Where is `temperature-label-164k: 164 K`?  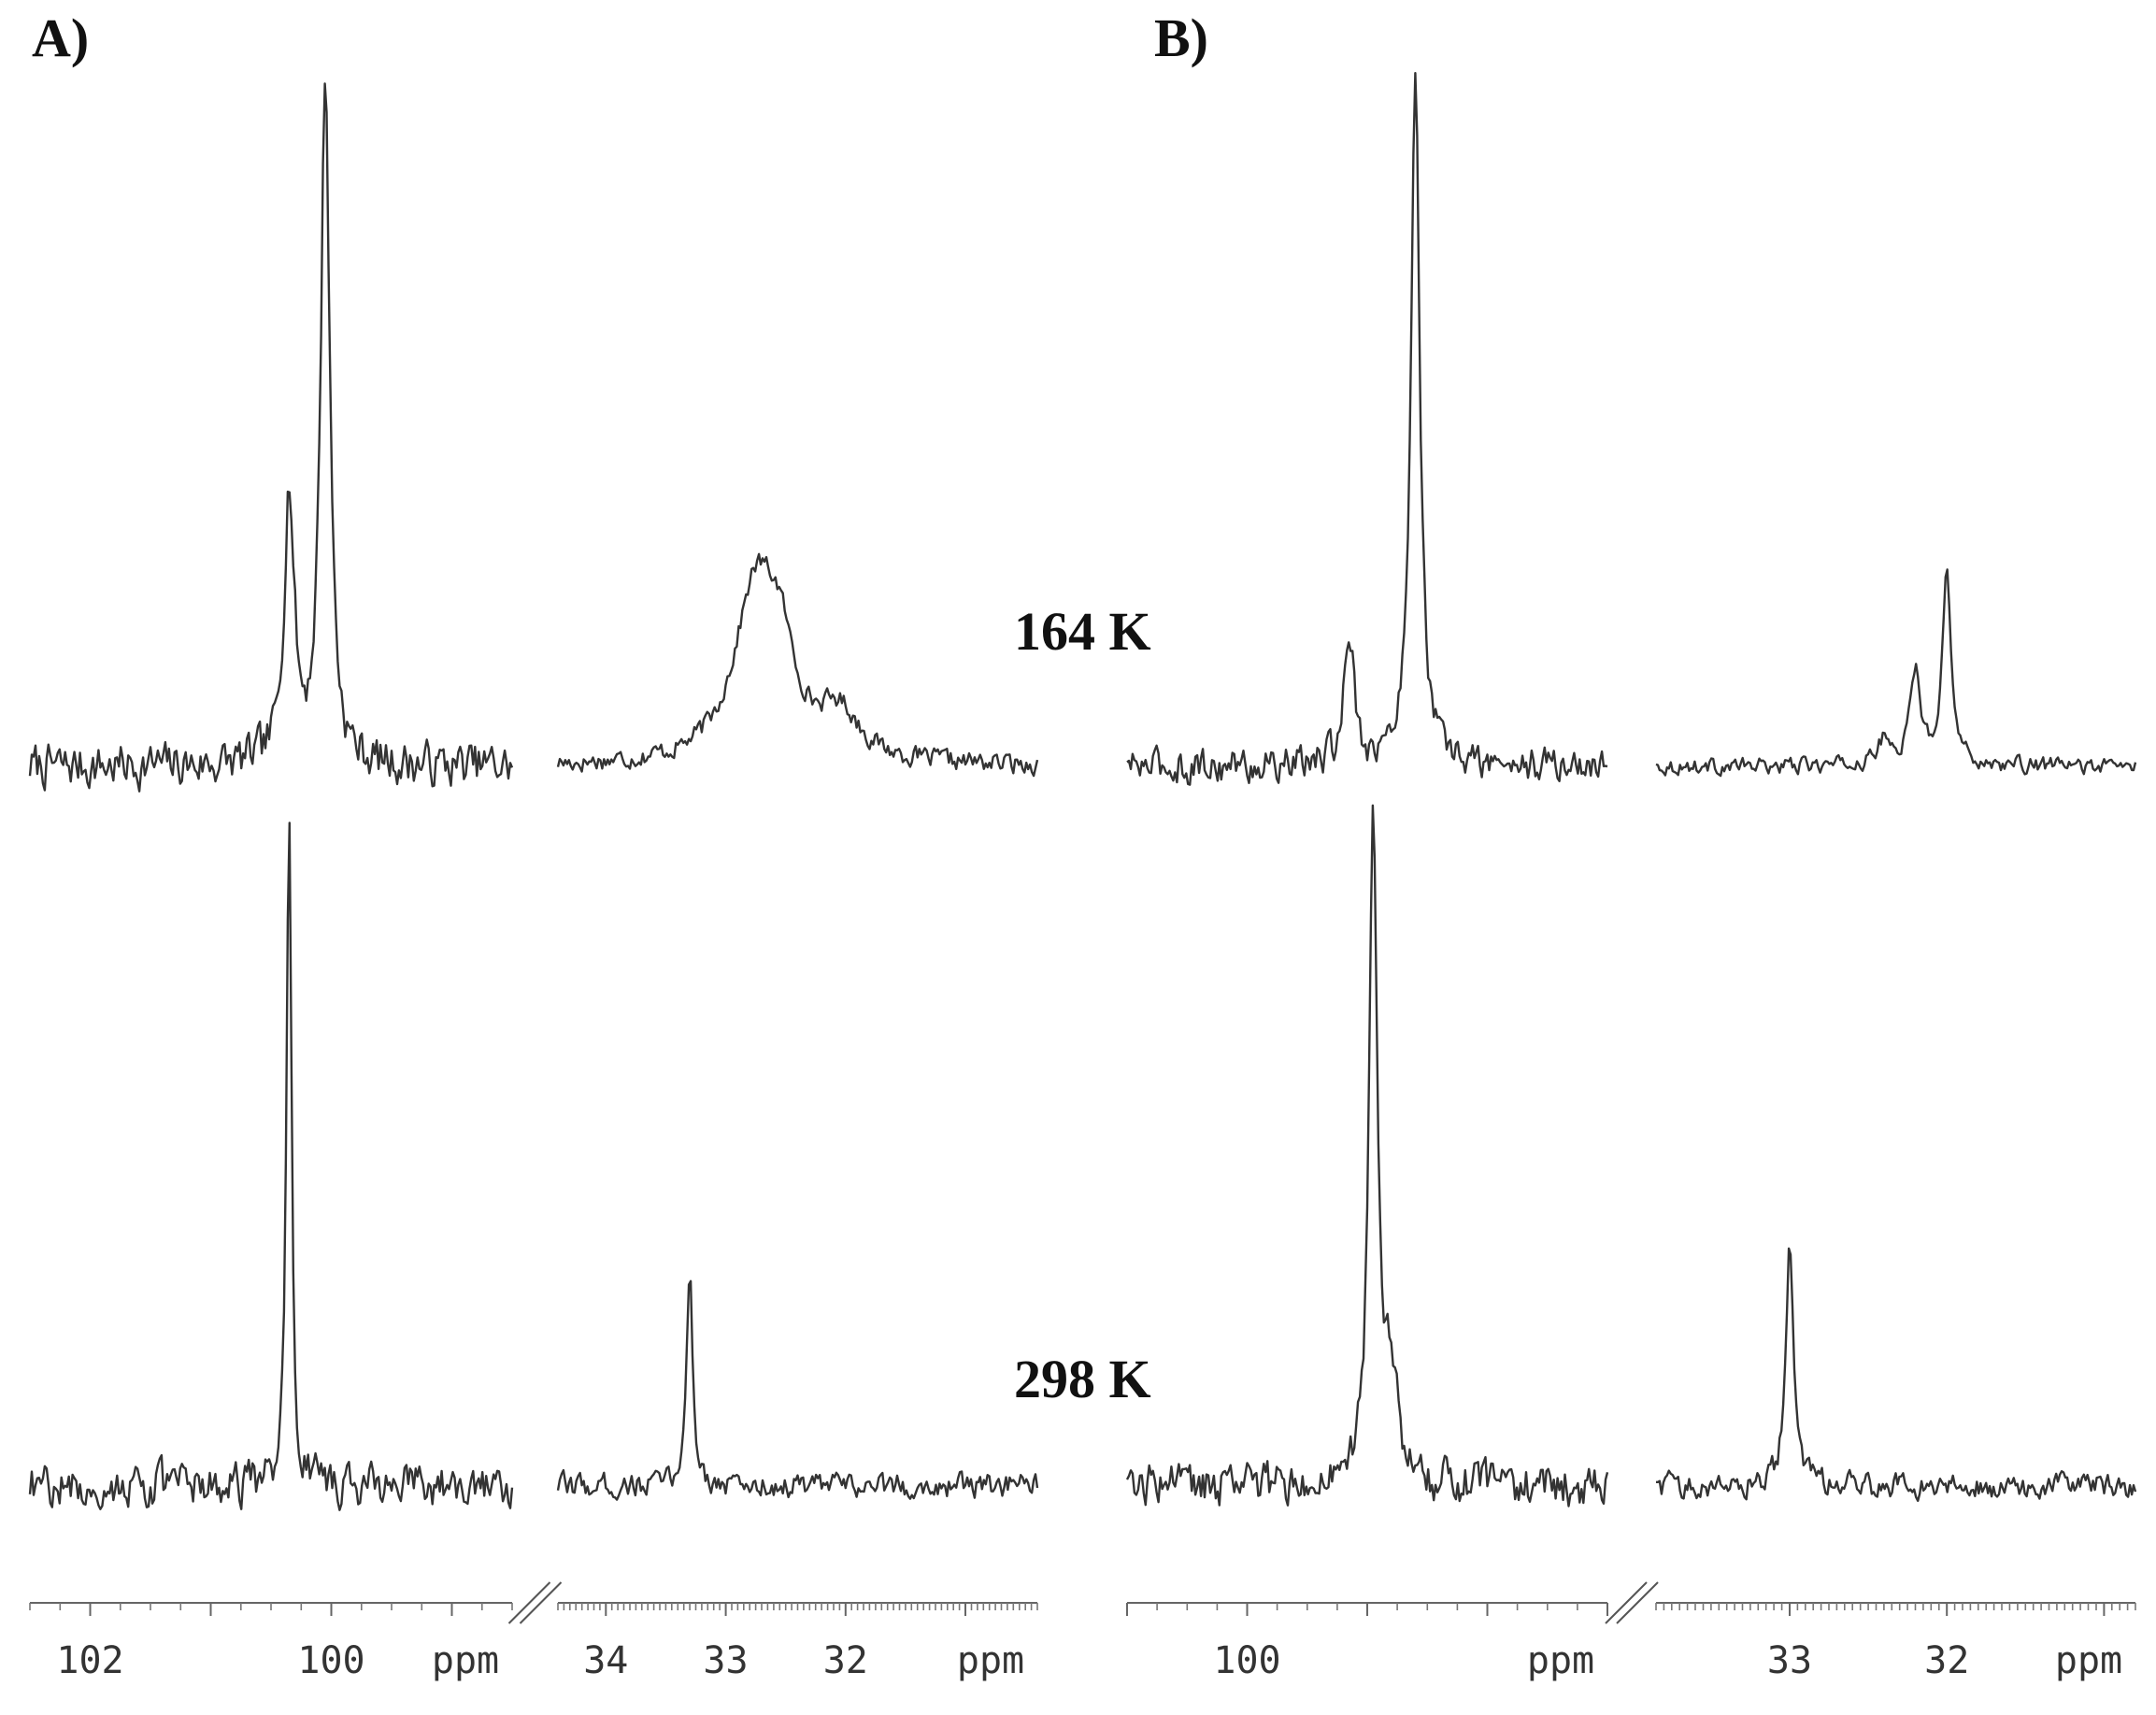 temperature-label-164k: 164 K is located at coordinates (1082, 631).